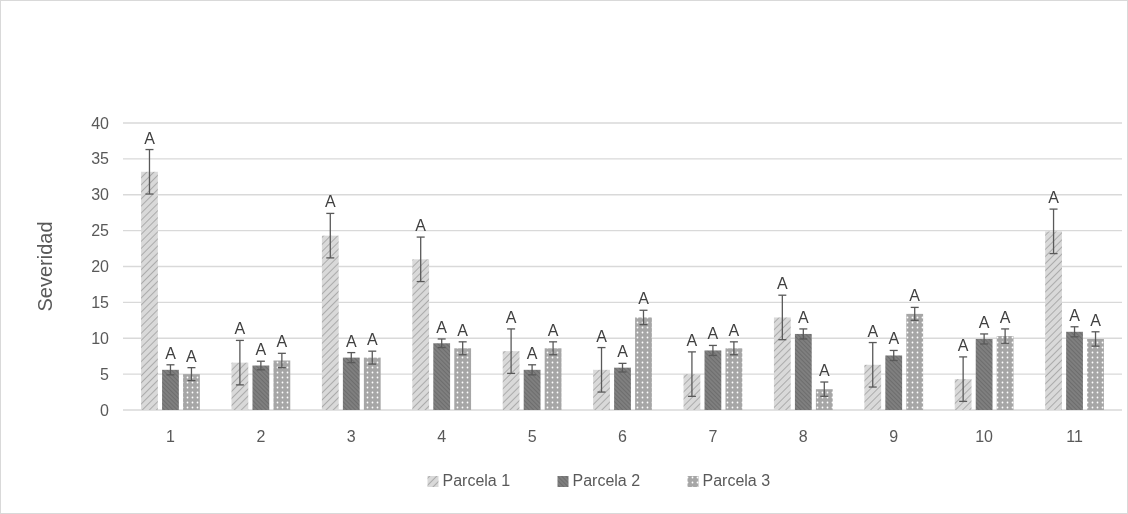  What do you see at coordinates (100, 159) in the screenshot?
I see `y-tick-label: 35` at bounding box center [100, 159].